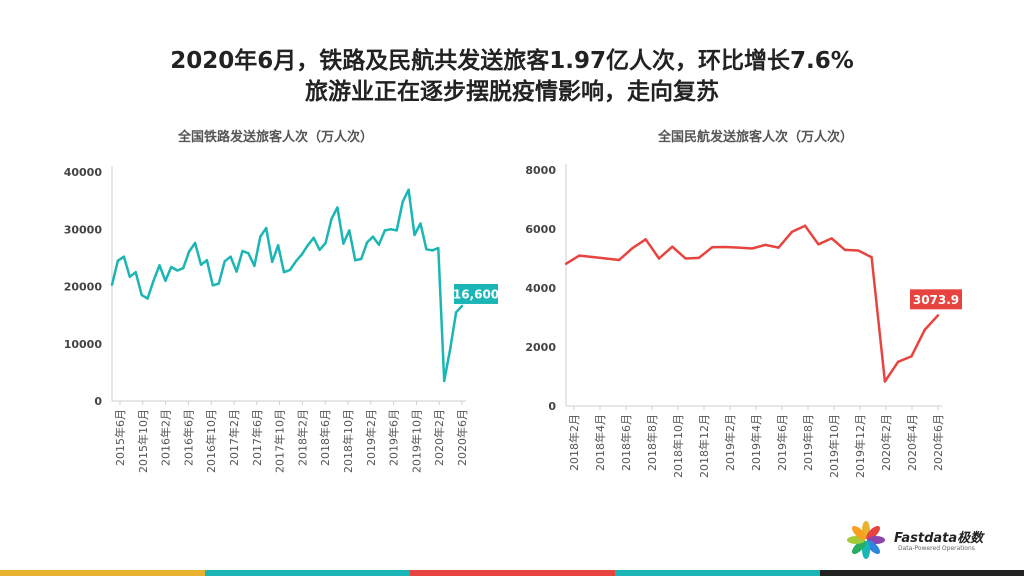  I want to click on air-x-tick-label: 2018年6月, so click(626, 442).